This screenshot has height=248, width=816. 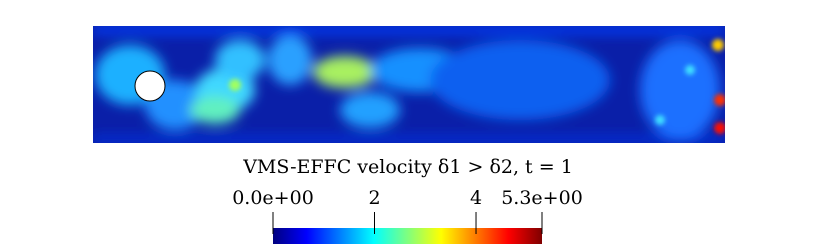 I want to click on colorbar, so click(x=407, y=236).